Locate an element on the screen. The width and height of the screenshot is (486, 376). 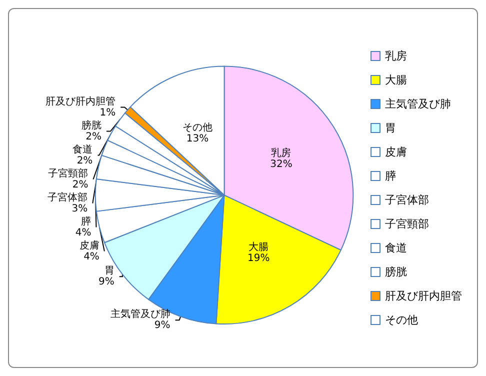
legend-label: 大腸 is located at coordinates (396, 80).